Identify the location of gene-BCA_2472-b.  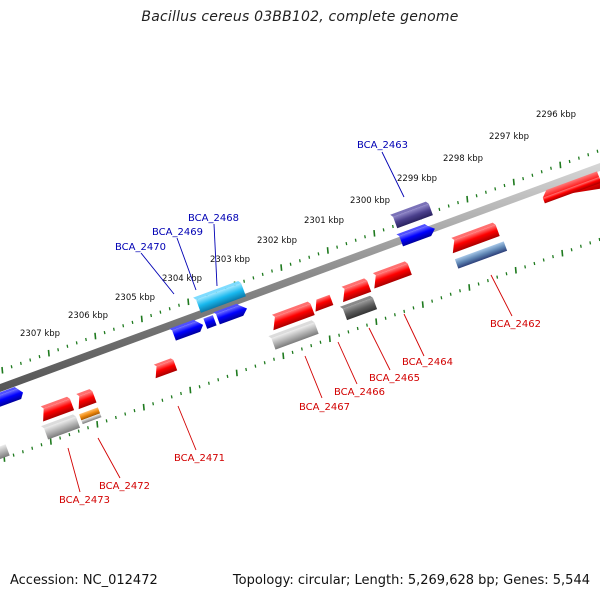
(90, 416).